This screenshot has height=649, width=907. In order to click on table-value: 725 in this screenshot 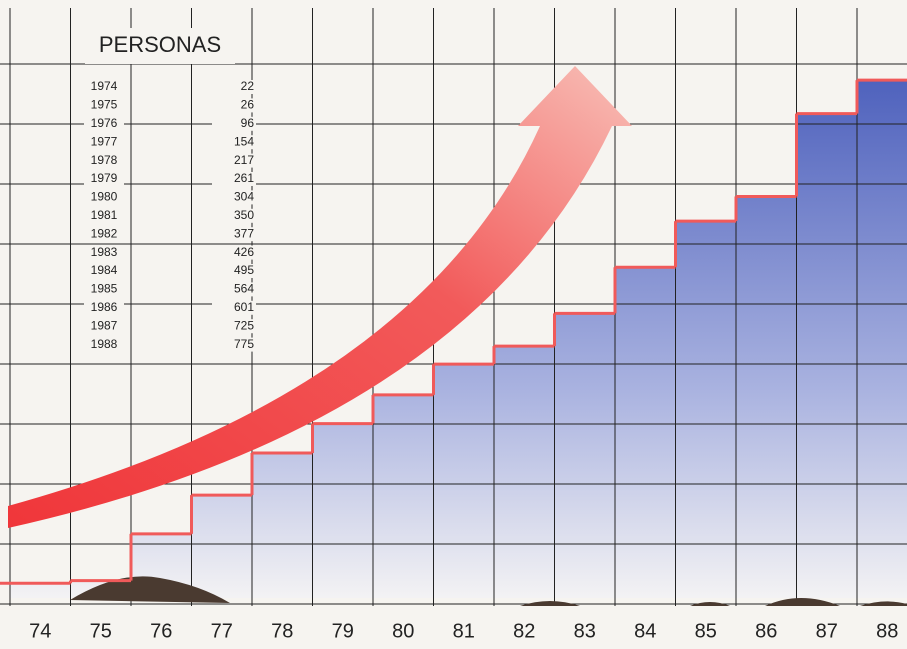, I will do `click(244, 325)`.